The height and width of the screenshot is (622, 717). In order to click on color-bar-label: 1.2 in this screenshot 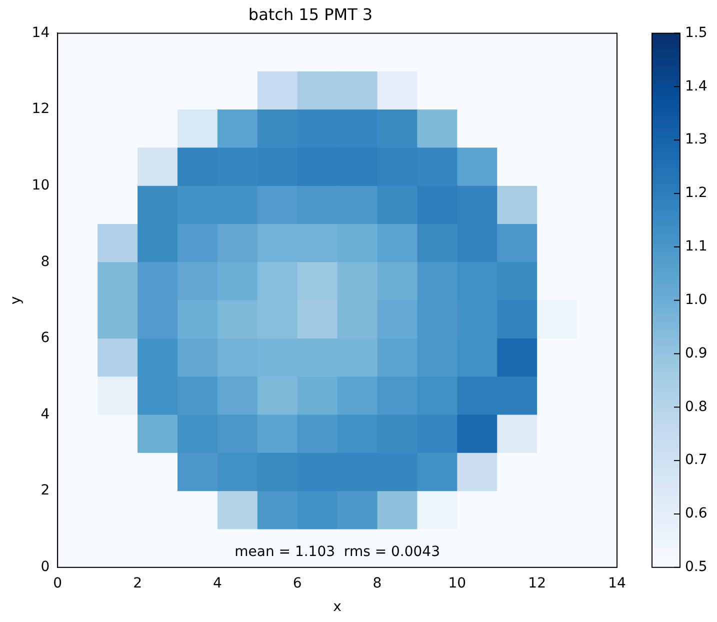, I will do `click(696, 193)`.